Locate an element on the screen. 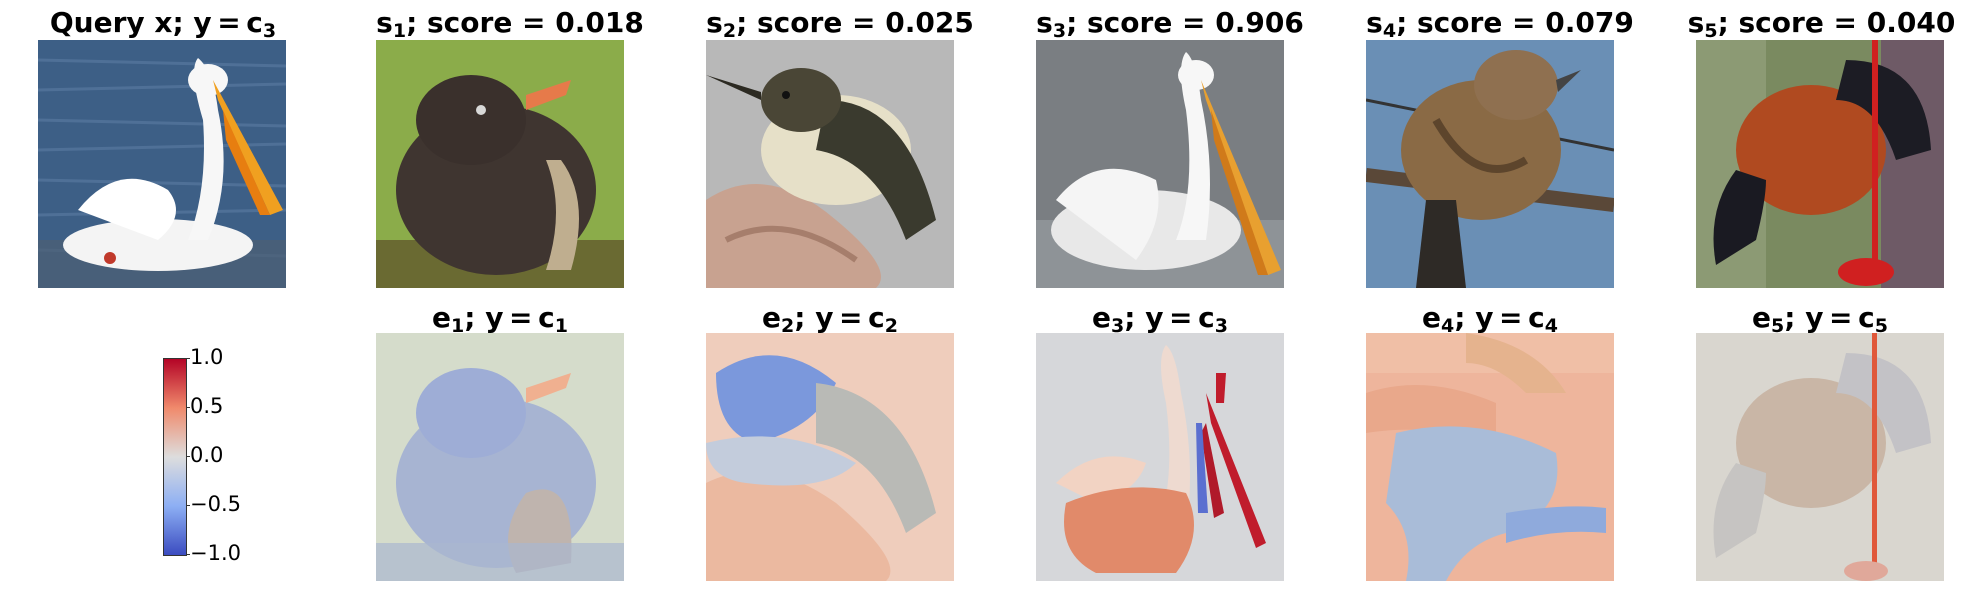  title-s4: s4; score = 0.079 is located at coordinates (1500, 23).